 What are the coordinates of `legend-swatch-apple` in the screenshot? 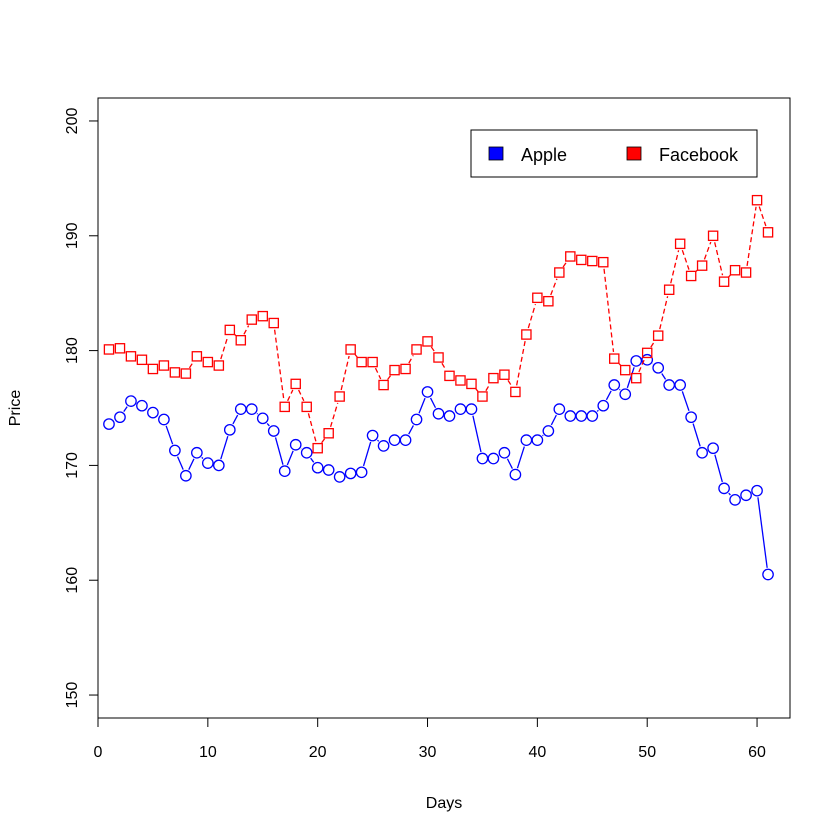 It's located at (496, 153).